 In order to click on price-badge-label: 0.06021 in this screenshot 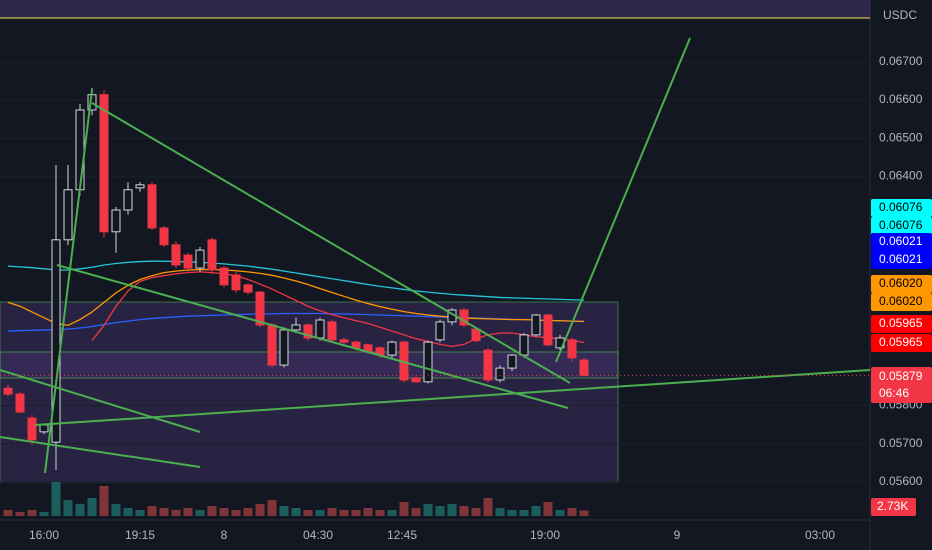, I will do `click(901, 241)`.